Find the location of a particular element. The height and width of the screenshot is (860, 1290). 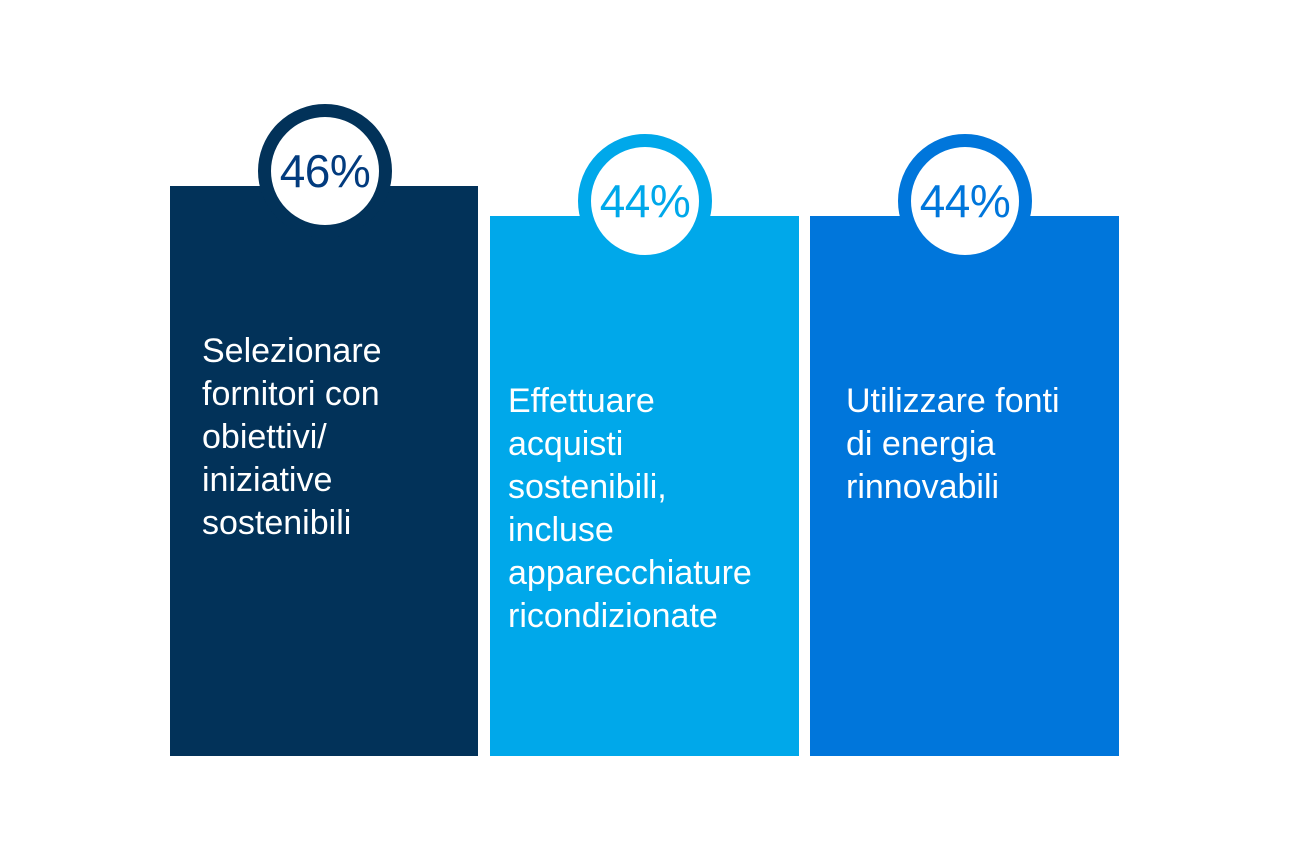

percentage-badge: 46% is located at coordinates (325, 171).